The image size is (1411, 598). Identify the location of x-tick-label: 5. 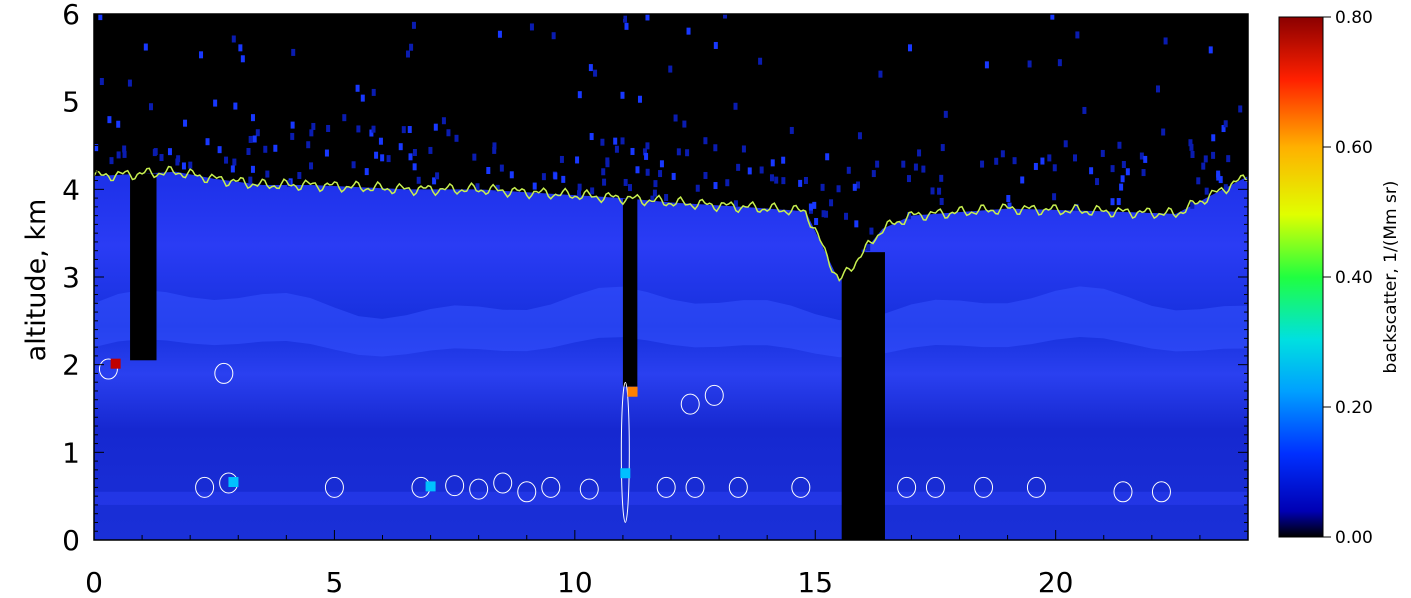
(335, 582).